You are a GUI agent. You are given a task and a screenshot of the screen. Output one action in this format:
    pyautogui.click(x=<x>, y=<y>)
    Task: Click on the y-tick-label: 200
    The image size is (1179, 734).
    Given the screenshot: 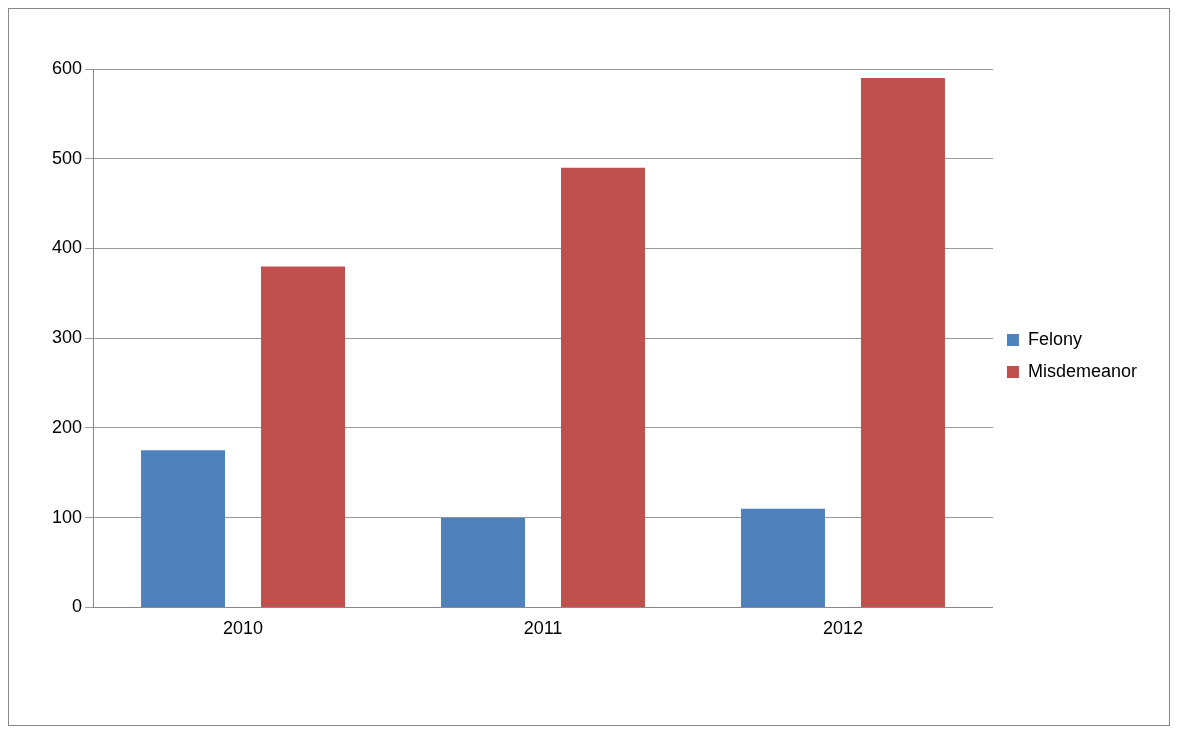 What is the action you would take?
    pyautogui.click(x=67, y=426)
    